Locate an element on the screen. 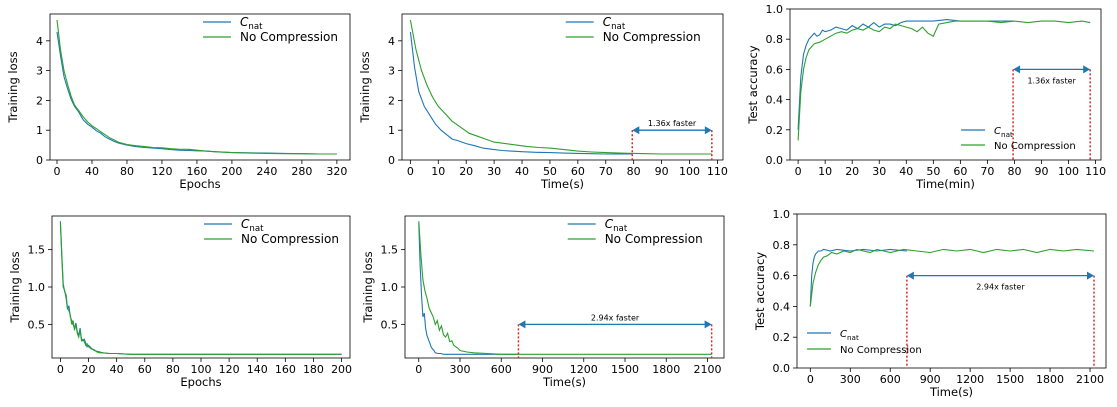 This screenshot has width=1117, height=407. series-line-no-compression is located at coordinates (952, 277).